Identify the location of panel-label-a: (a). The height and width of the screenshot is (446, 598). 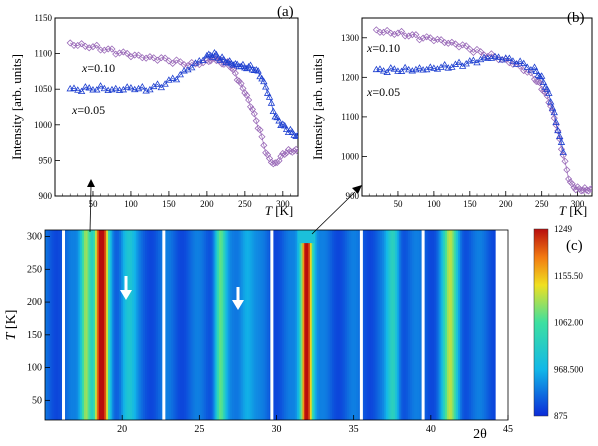
(285, 12).